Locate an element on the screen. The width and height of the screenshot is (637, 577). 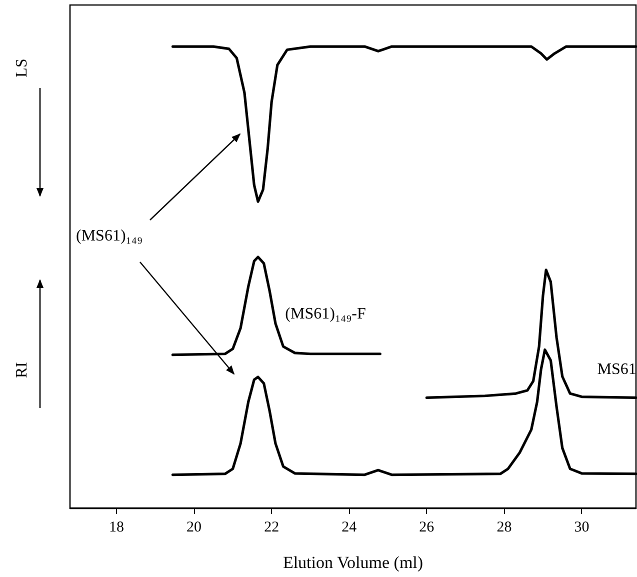
x-tick-label: 22 is located at coordinates (272, 528).